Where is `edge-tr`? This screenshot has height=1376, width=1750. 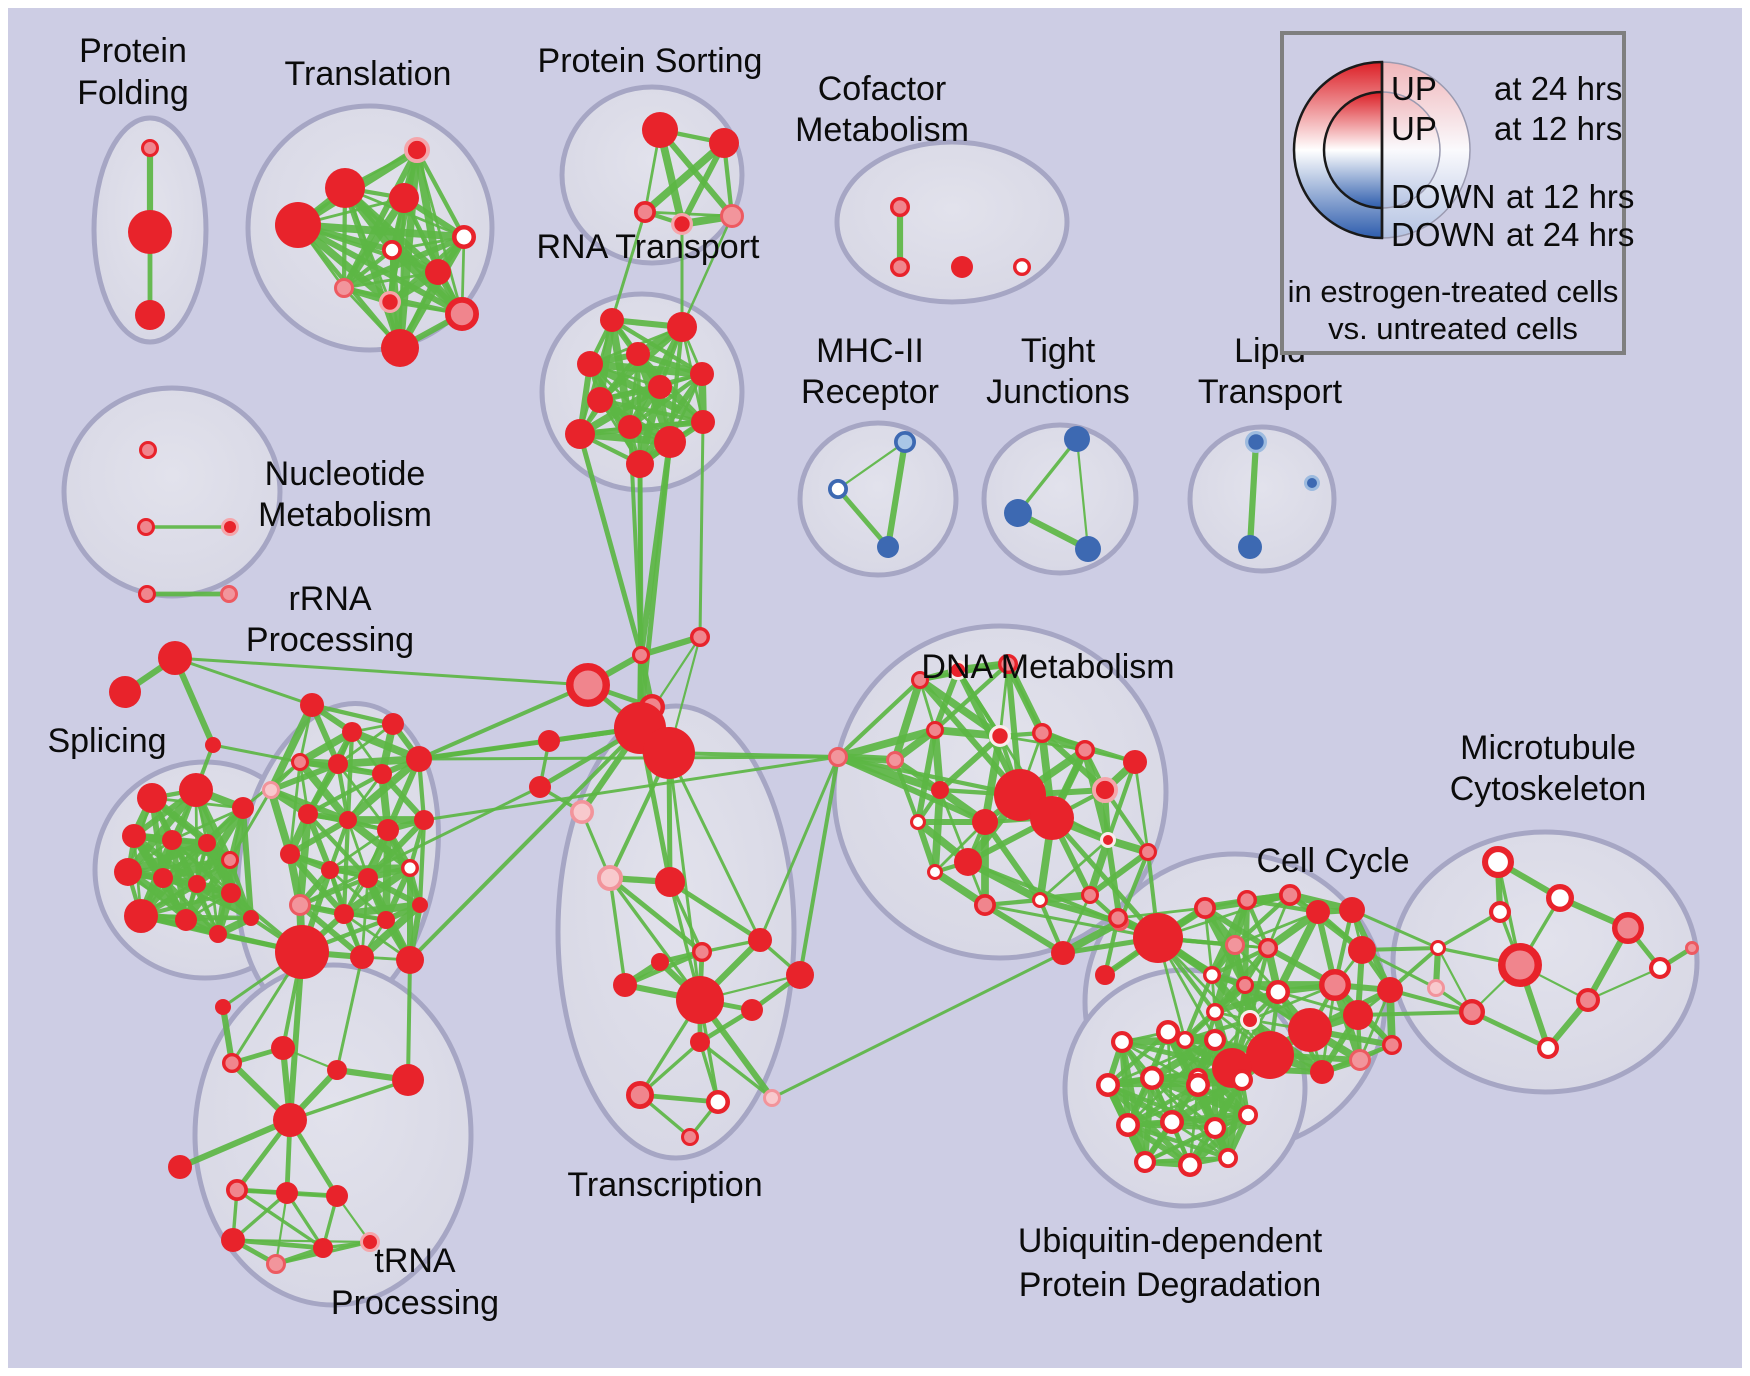 edge-tr is located at coordinates (391, 280).